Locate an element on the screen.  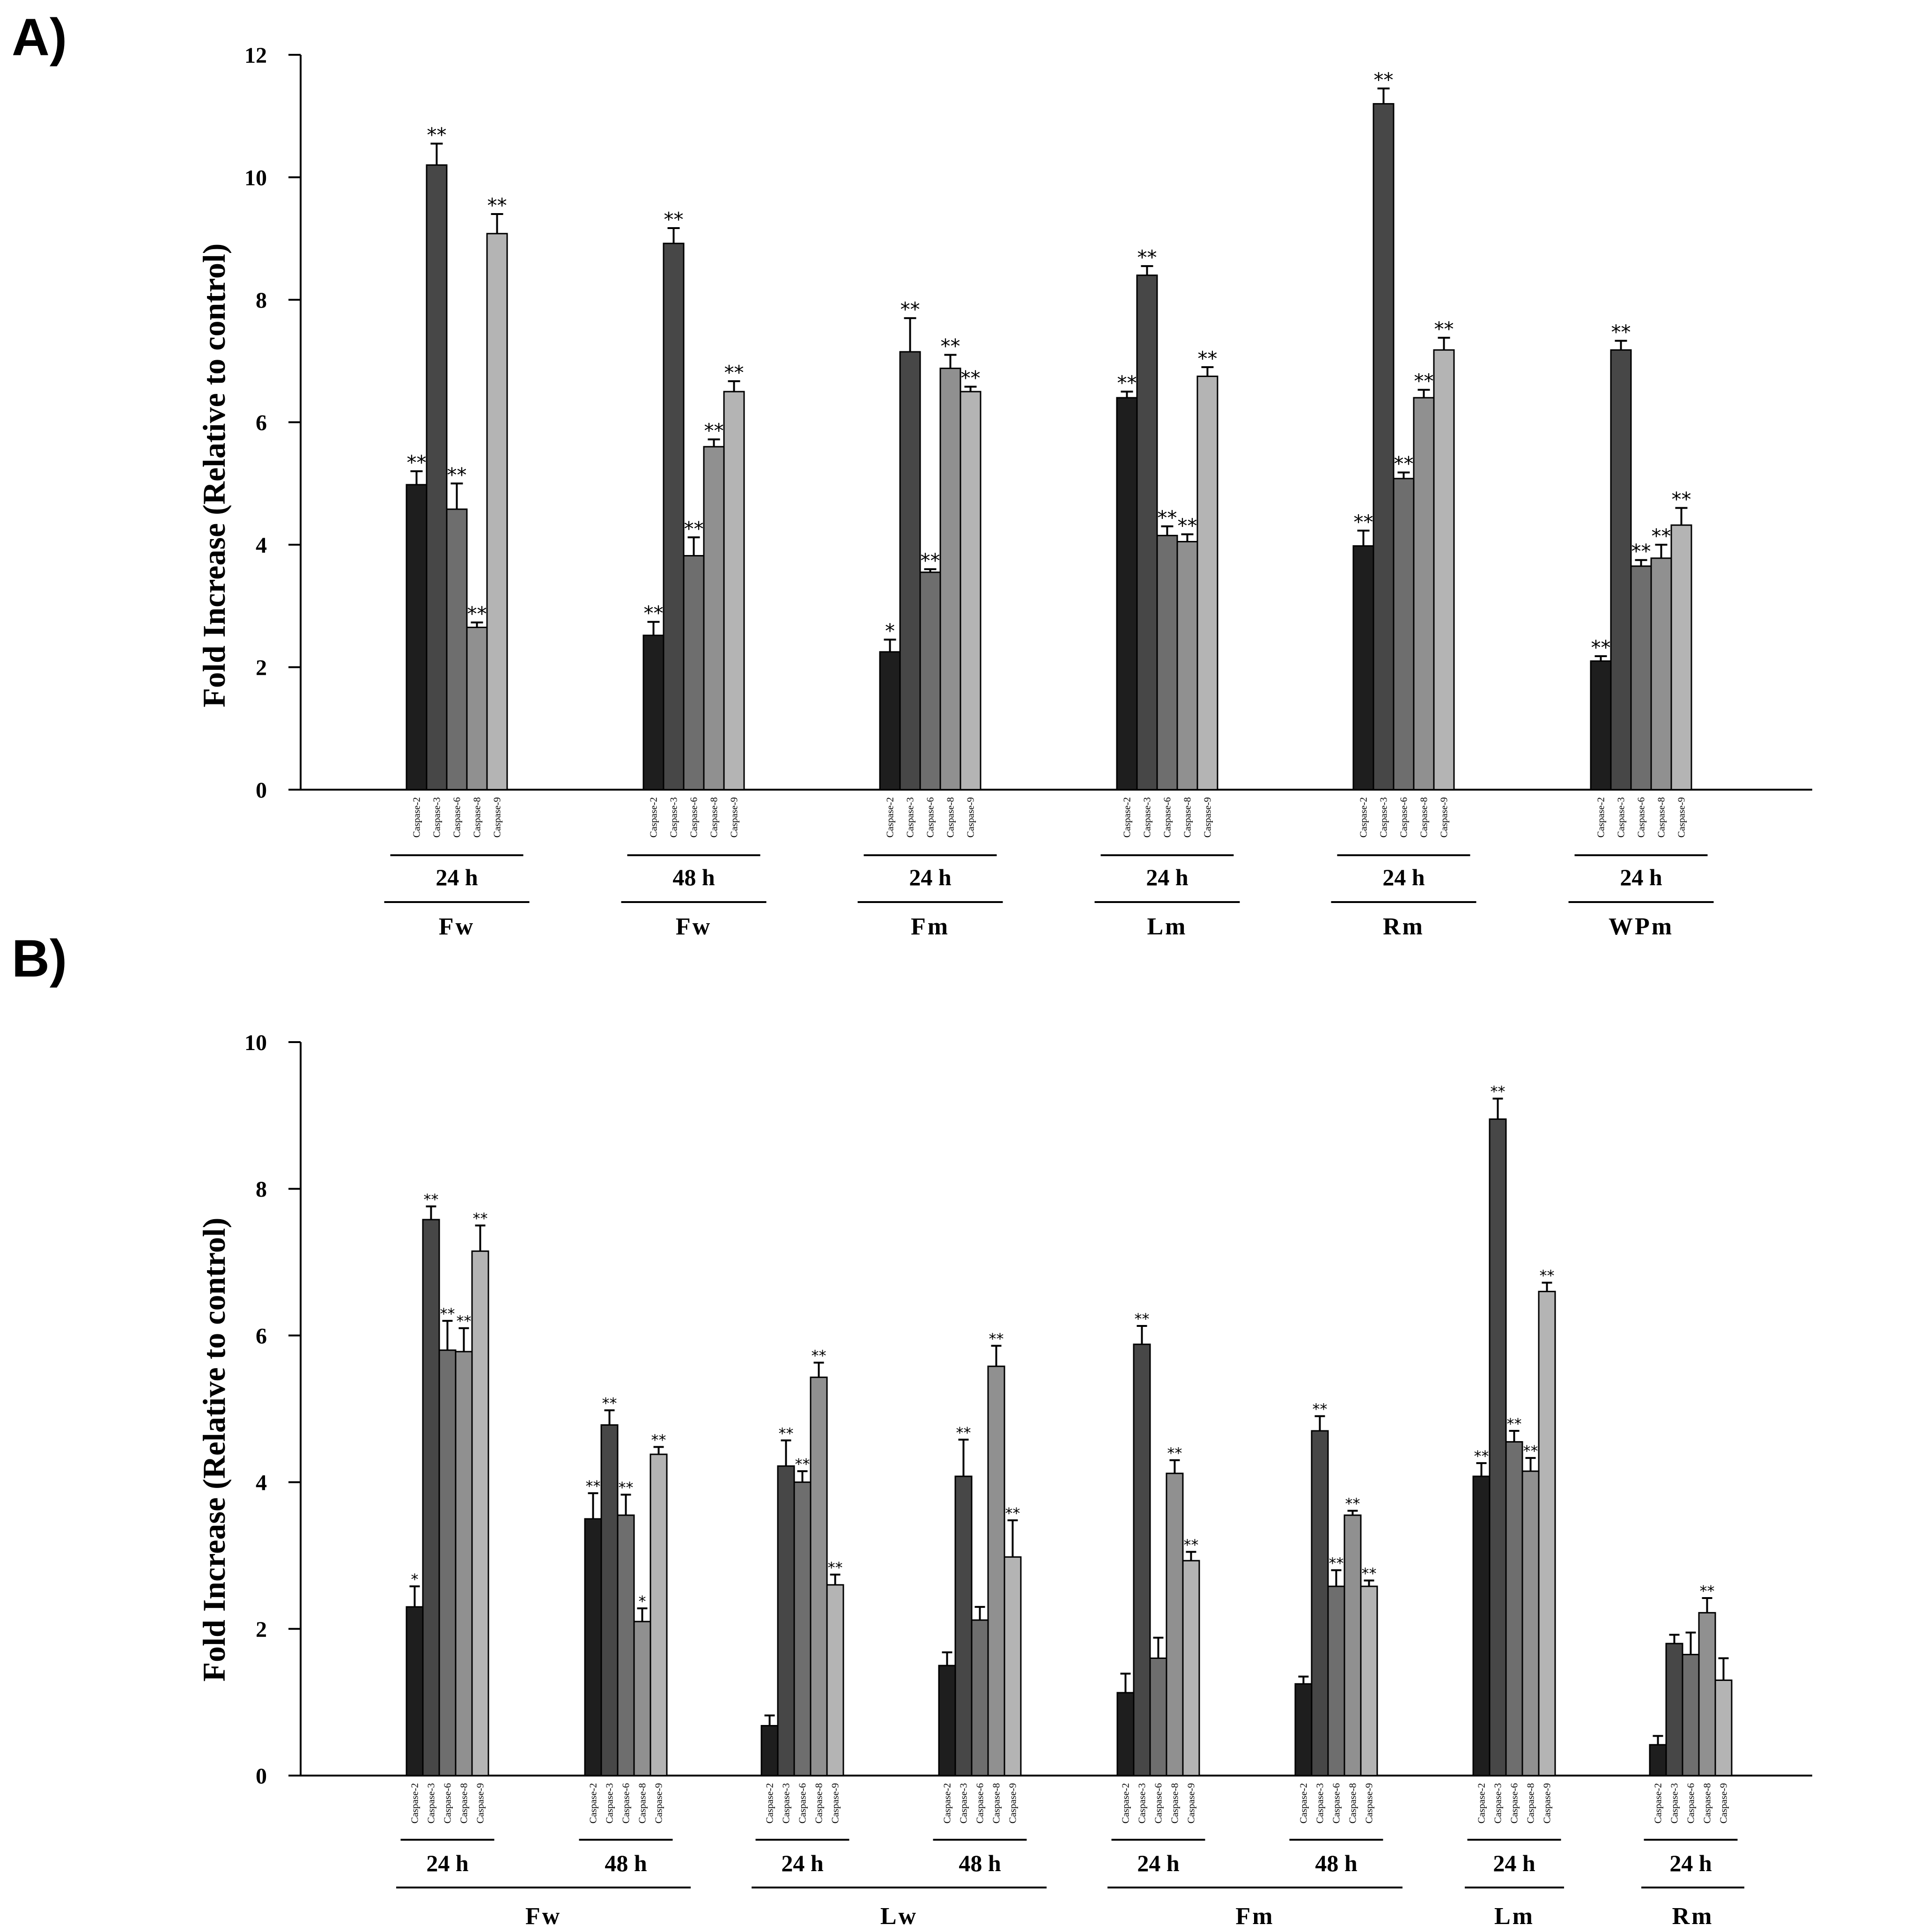
a-ytick-label: 0 is located at coordinates (261, 790).